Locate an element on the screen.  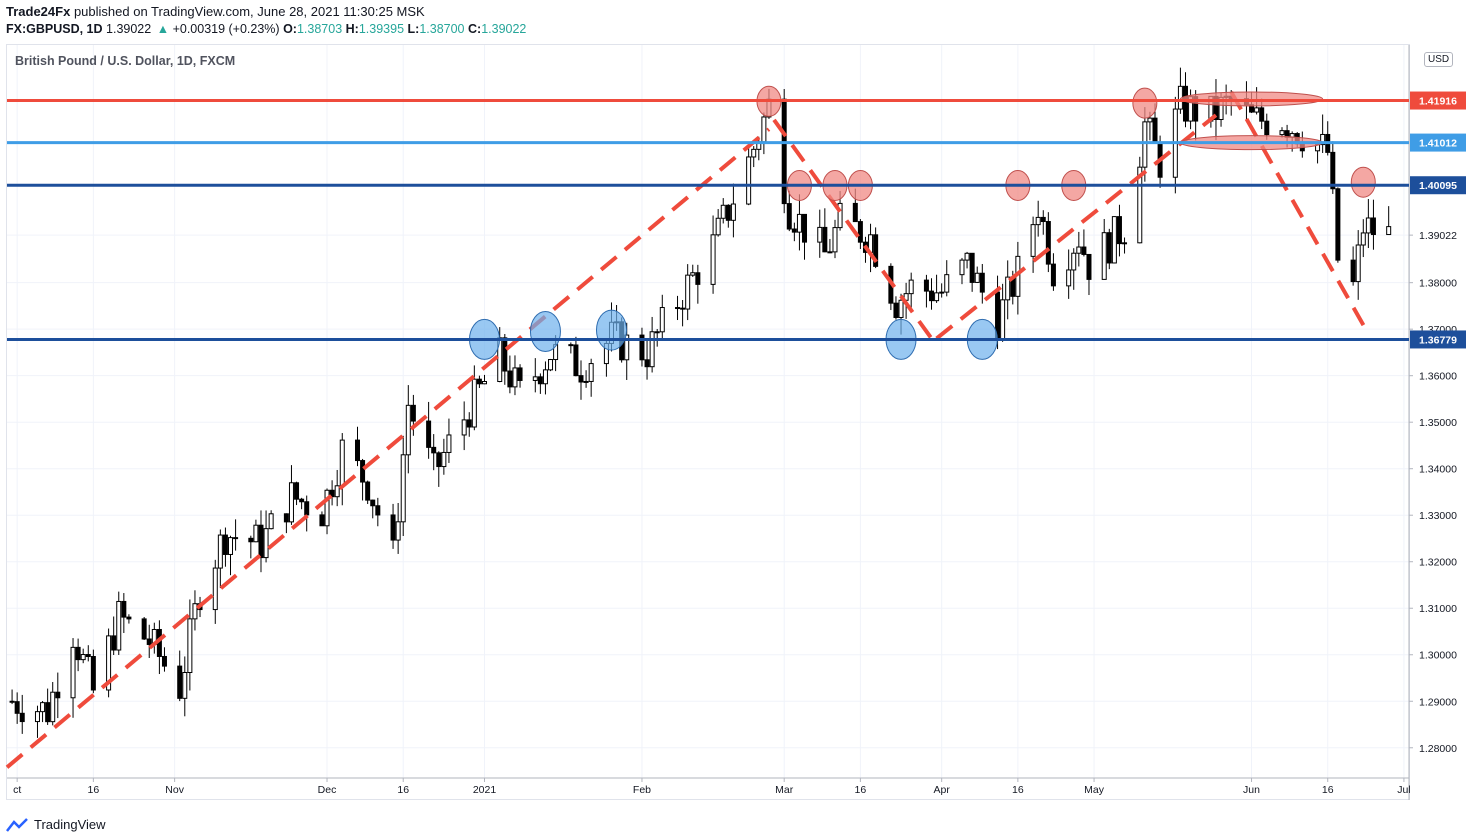
x-tick-label: Mar is located at coordinates (784, 790).